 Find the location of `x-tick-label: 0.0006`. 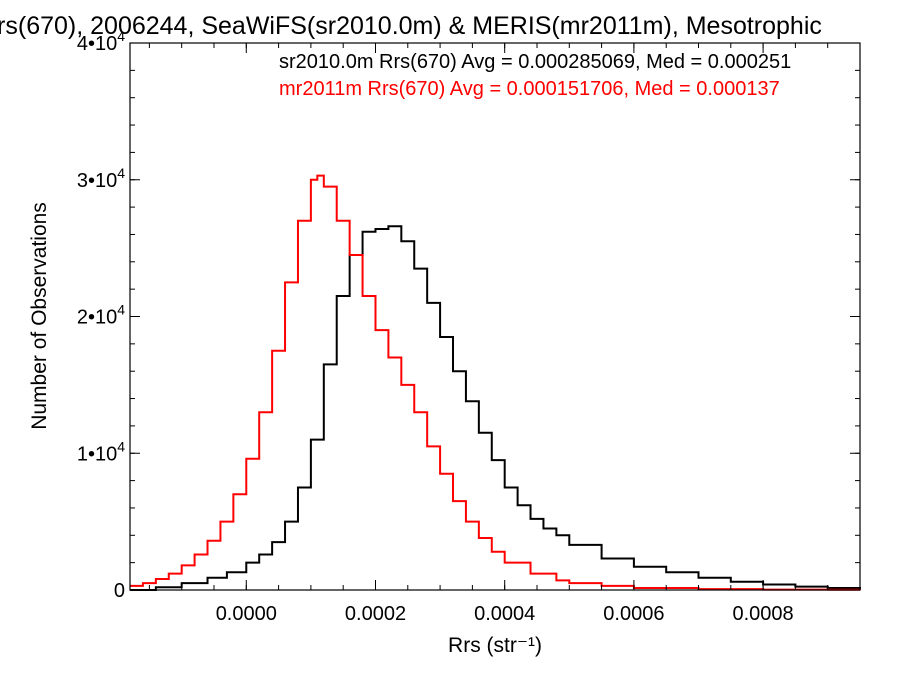

x-tick-label: 0.0006 is located at coordinates (633, 614).